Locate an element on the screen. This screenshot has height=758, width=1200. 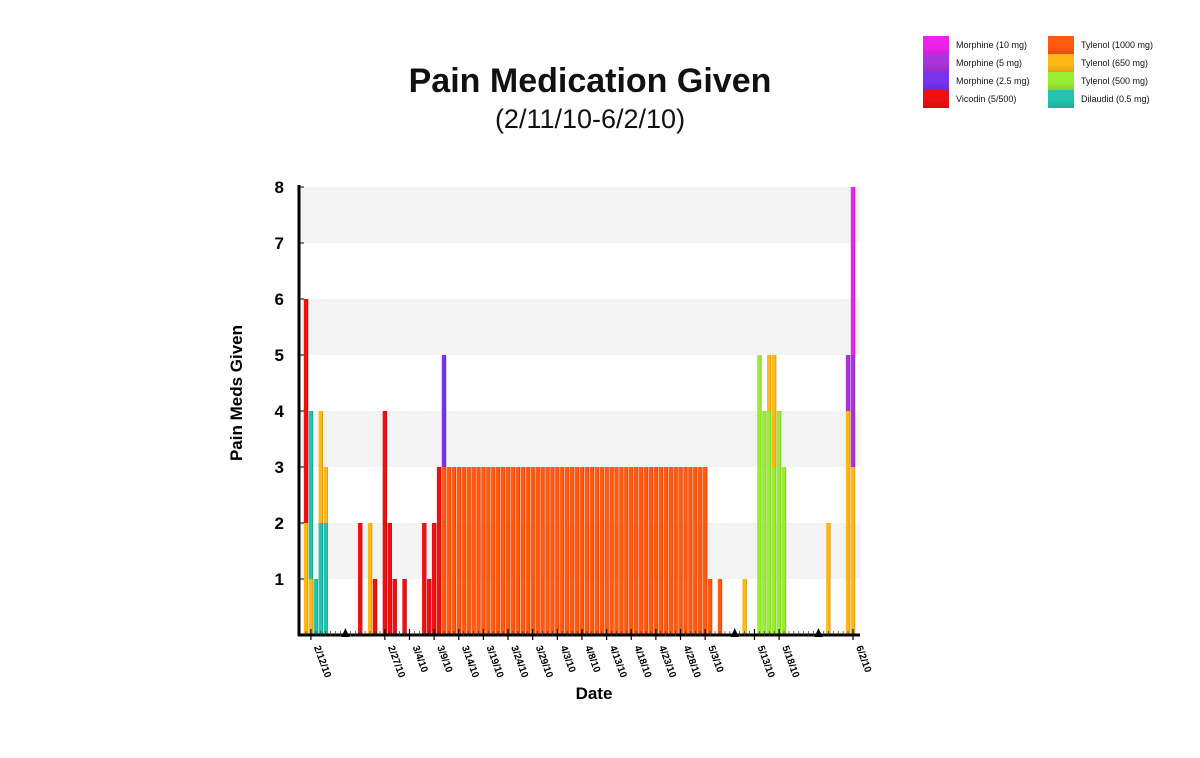
legend-label: Morphine (2.5 mg) is located at coordinates (993, 81).